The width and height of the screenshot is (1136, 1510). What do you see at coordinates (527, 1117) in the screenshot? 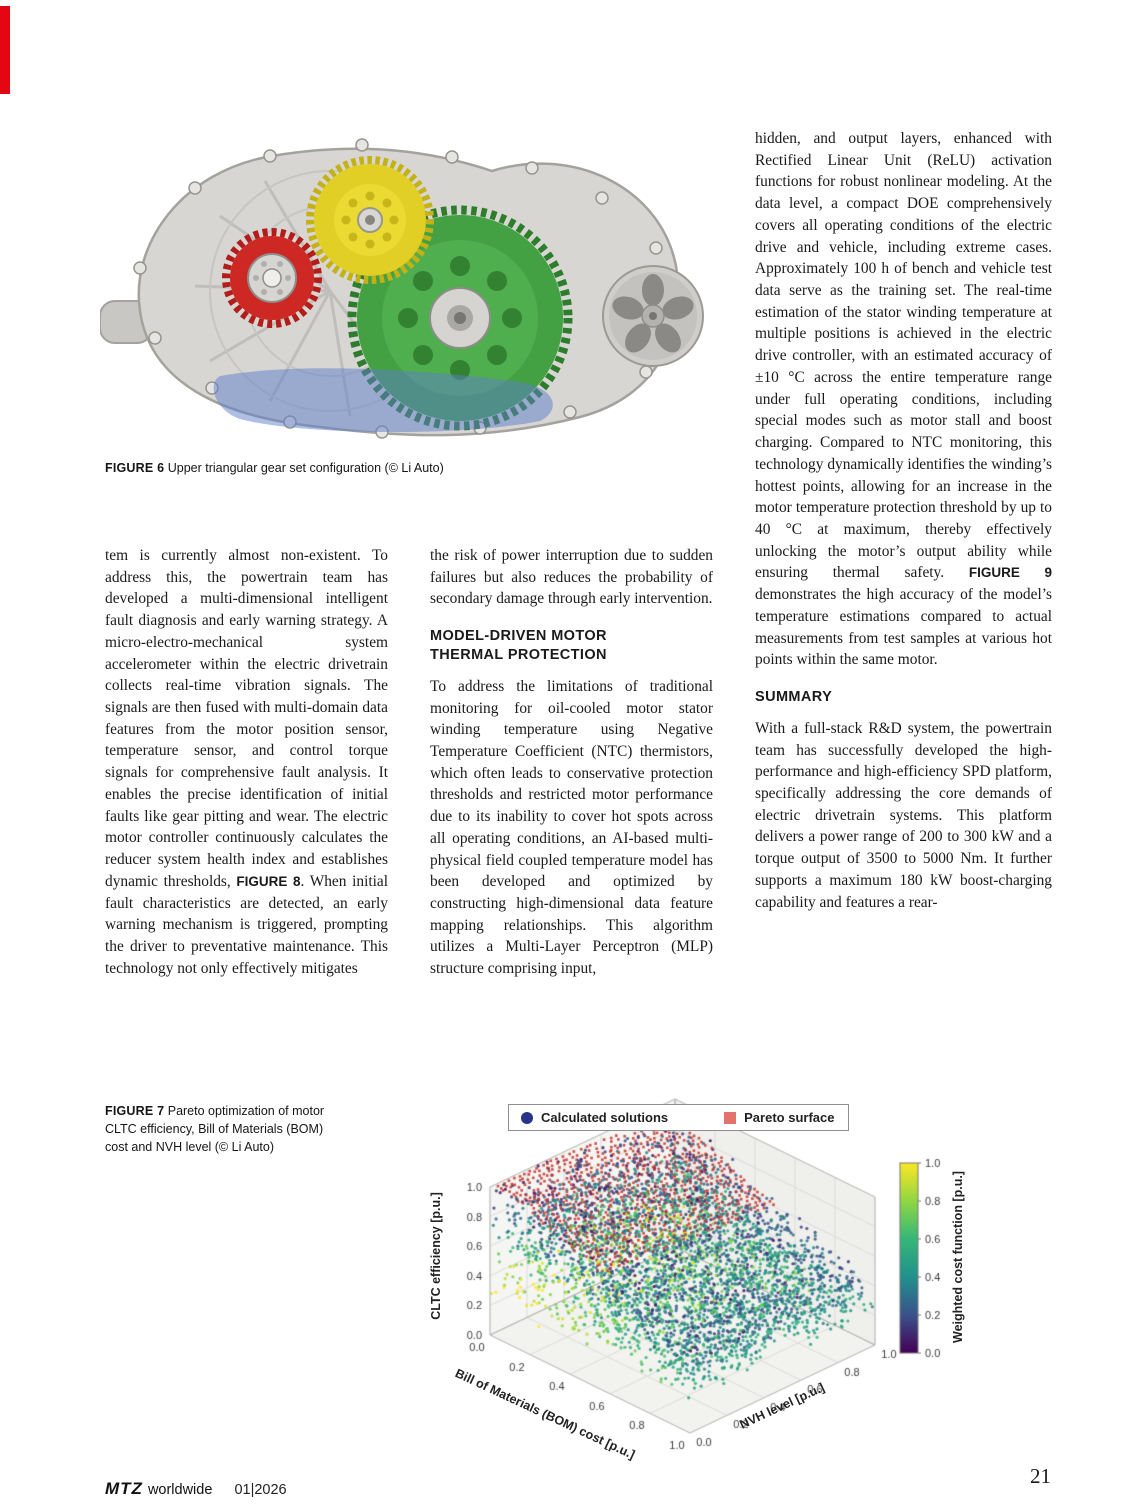
I see `calculated-solutions-marker-icon` at bounding box center [527, 1117].